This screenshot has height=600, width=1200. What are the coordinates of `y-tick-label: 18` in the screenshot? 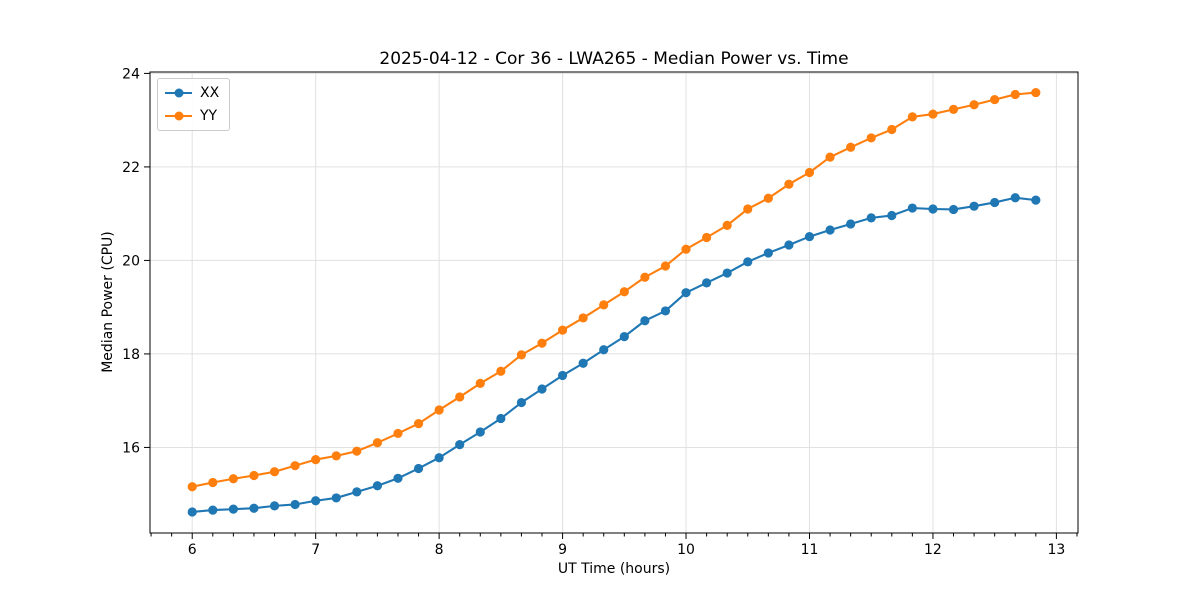 It's located at (131, 355).